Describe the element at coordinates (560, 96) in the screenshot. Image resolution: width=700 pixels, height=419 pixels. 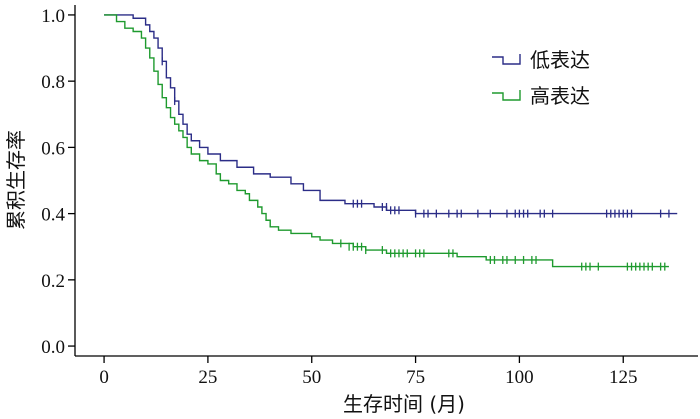
I see `legend-label: 高表达` at that location.